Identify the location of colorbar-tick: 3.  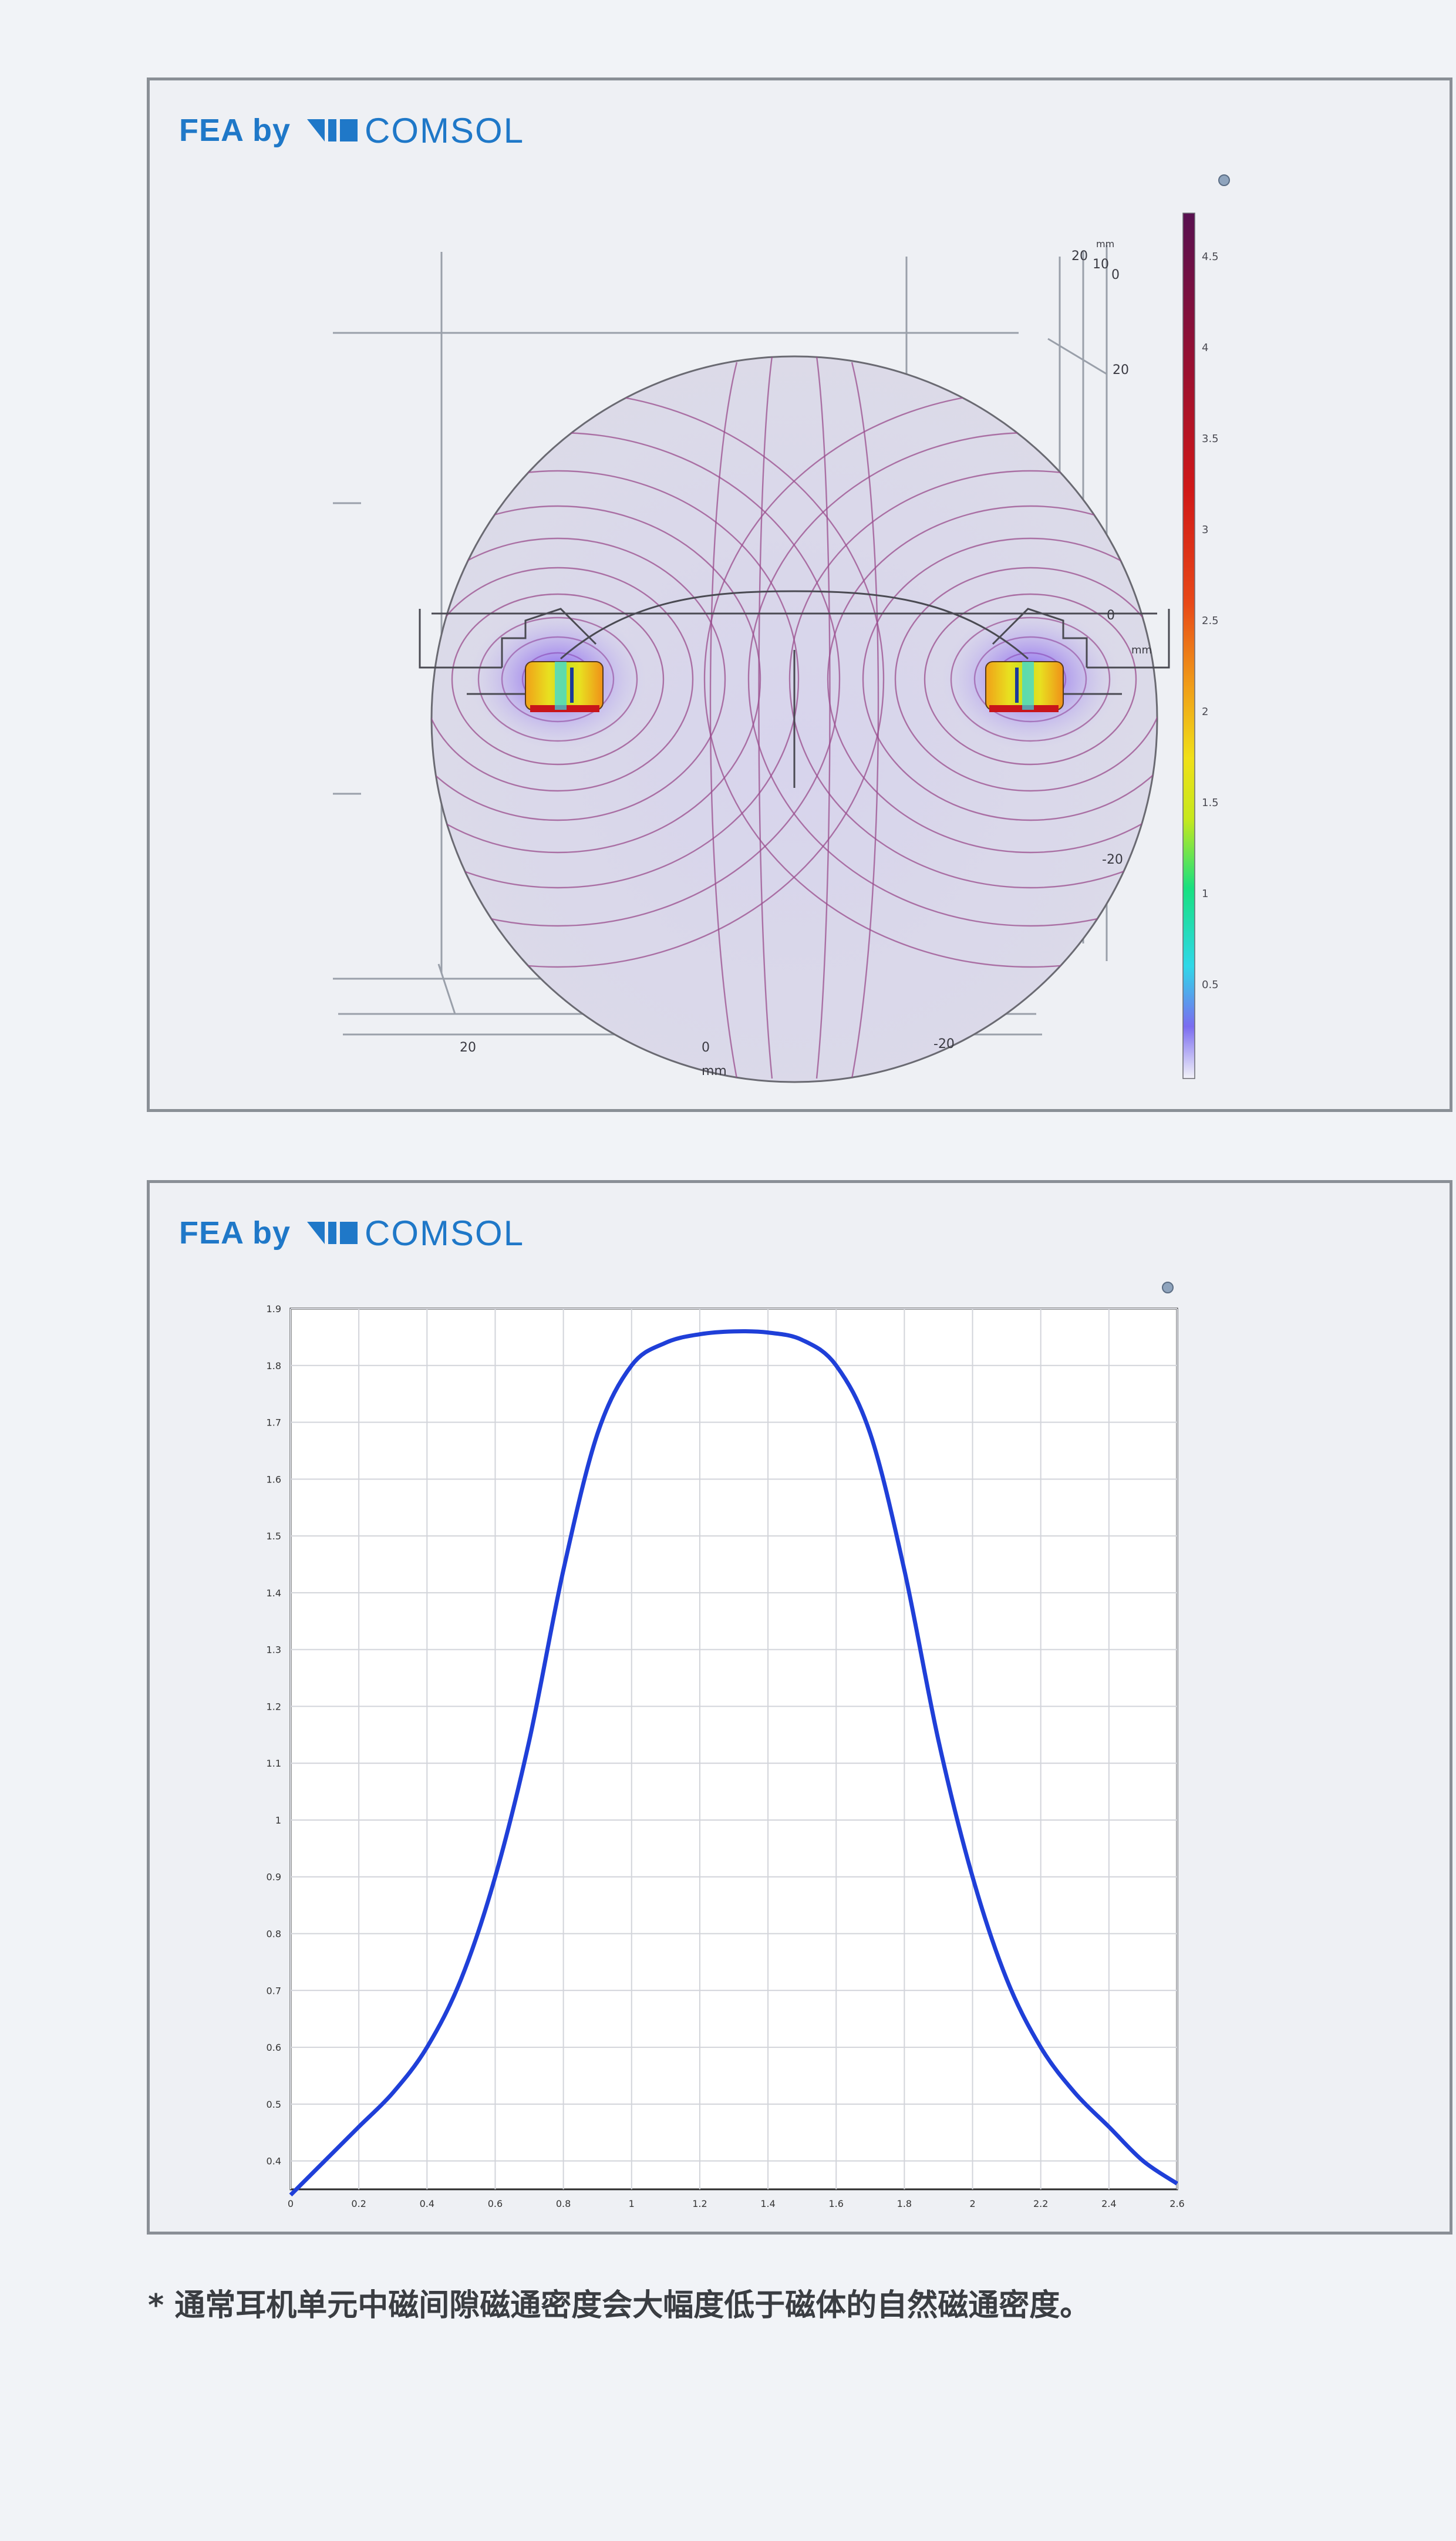
(1205, 530).